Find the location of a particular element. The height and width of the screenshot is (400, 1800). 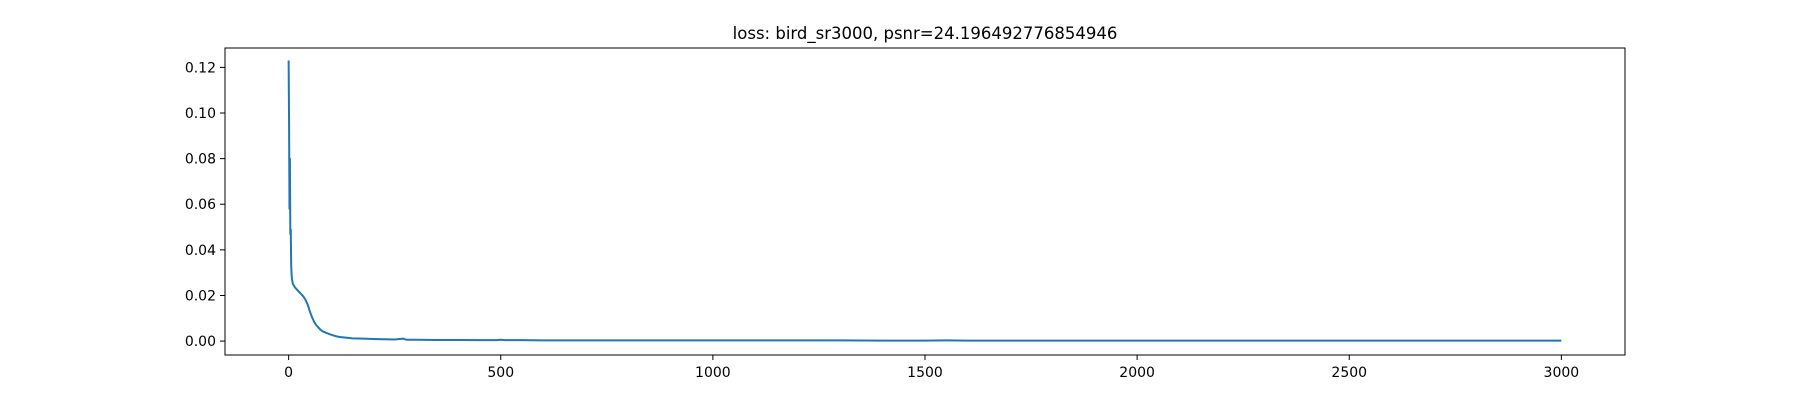

y-tick-label: 0.00 is located at coordinates (200, 342).